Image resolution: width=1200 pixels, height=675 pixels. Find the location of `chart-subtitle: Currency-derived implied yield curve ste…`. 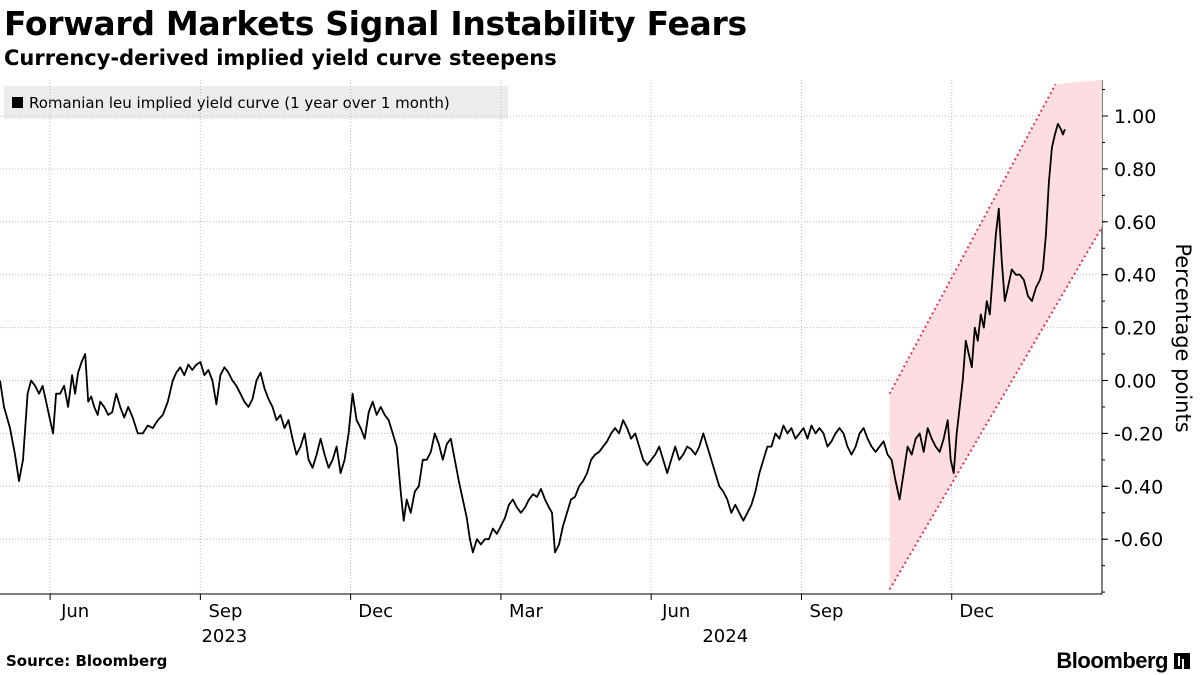

chart-subtitle: Currency-derived implied yield curve ste… is located at coordinates (280, 58).